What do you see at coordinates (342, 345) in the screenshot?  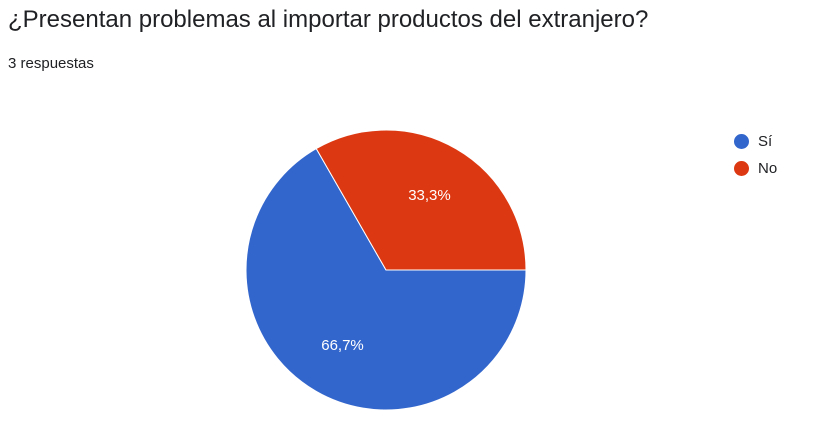 I see `slice-label-si: 66,7%` at bounding box center [342, 345].